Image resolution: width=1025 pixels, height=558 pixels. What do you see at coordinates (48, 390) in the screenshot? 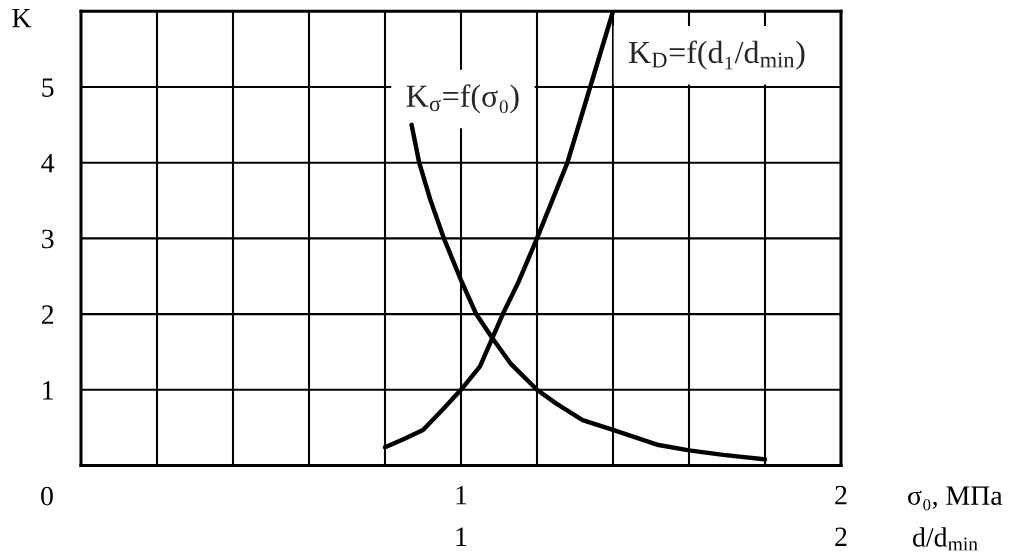
I see `y-tick-label: 1` at bounding box center [48, 390].